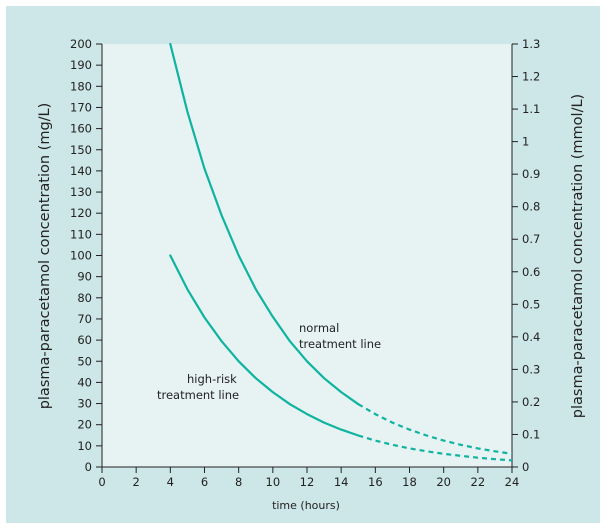 Image resolution: width=606 pixels, height=529 pixels. I want to click on y-left-tick-label: 0, so click(88, 467).